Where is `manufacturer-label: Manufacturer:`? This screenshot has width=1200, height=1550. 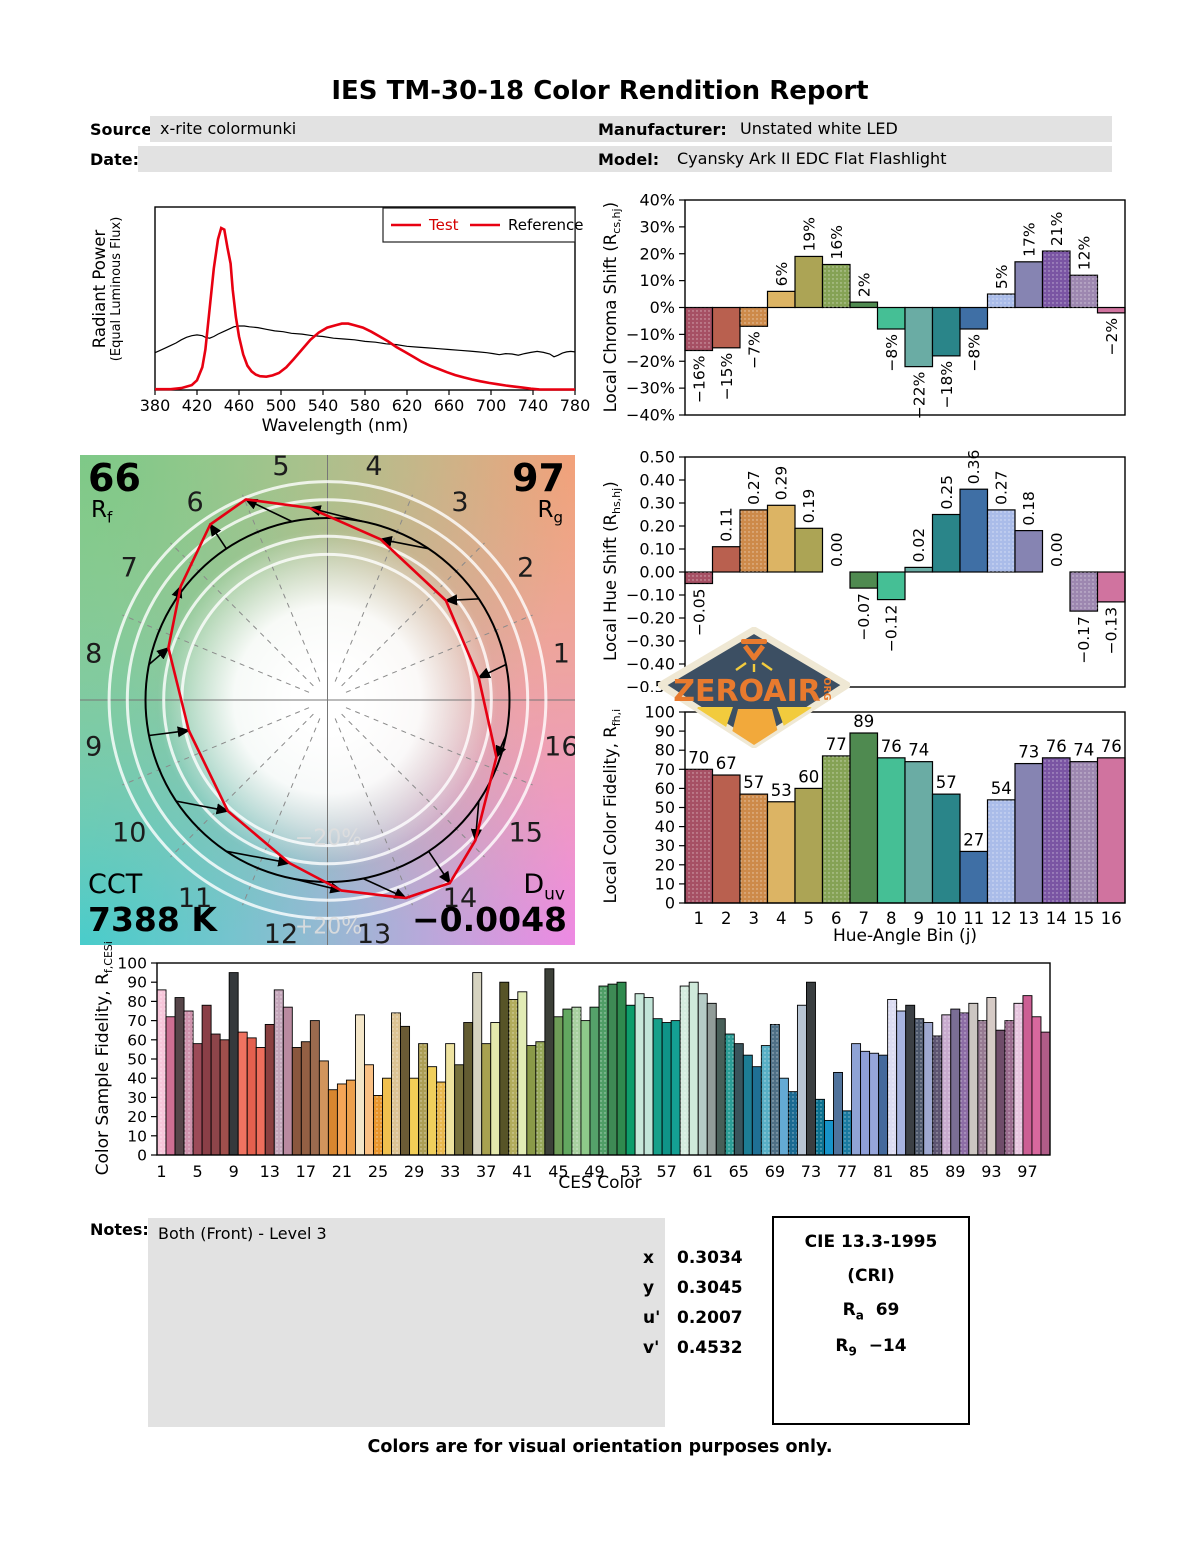 manufacturer-label: Manufacturer: is located at coordinates (662, 129).